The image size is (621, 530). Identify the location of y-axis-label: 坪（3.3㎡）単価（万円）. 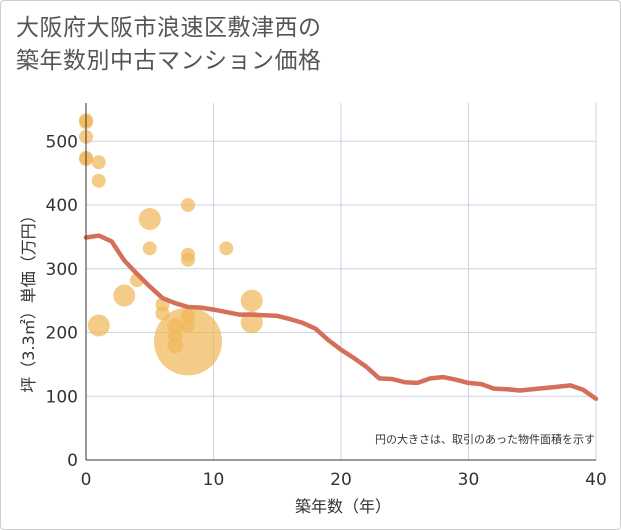
(28, 299).